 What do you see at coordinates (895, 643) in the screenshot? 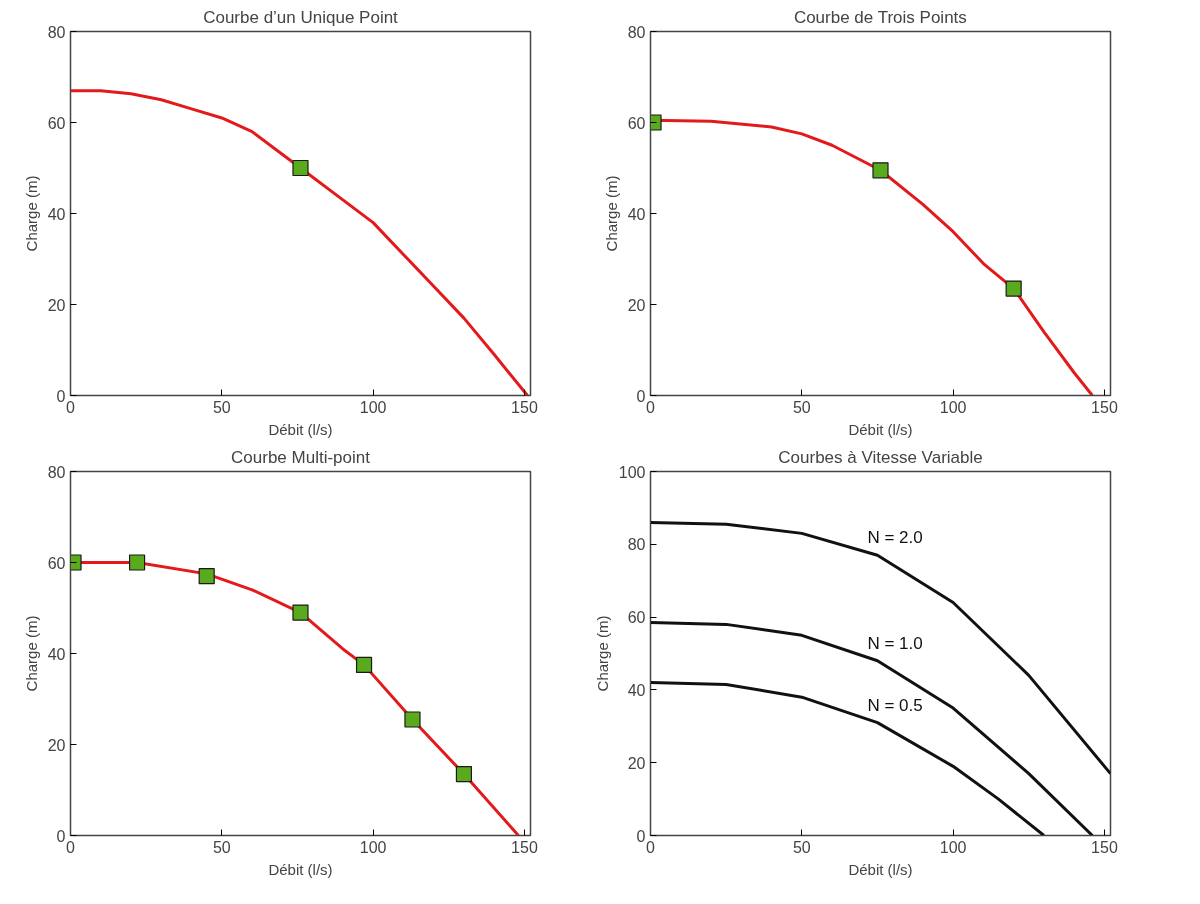
I see `series-label: N = 1.0` at bounding box center [895, 643].